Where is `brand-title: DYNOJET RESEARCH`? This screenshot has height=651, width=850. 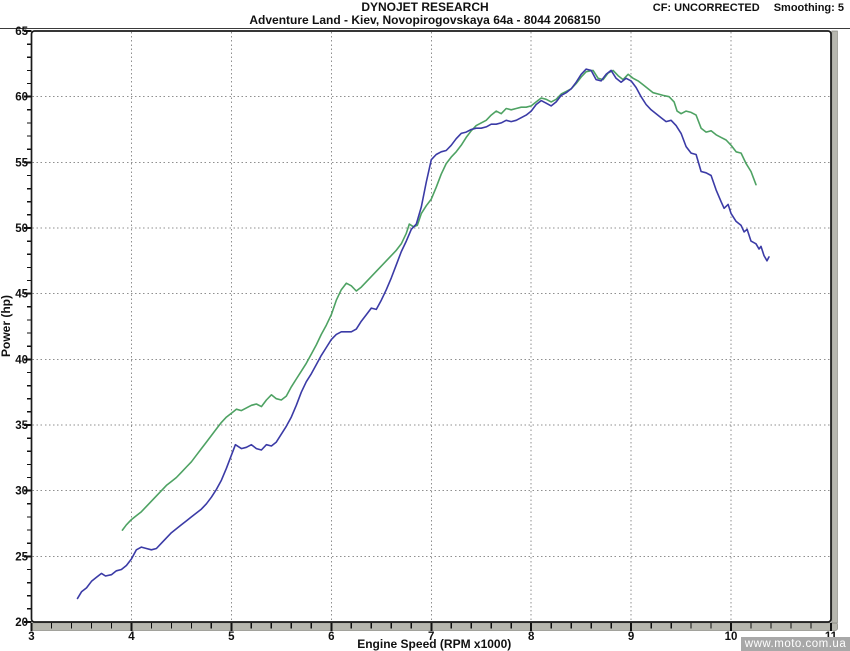 brand-title: DYNOJET RESEARCH is located at coordinates (425, 7).